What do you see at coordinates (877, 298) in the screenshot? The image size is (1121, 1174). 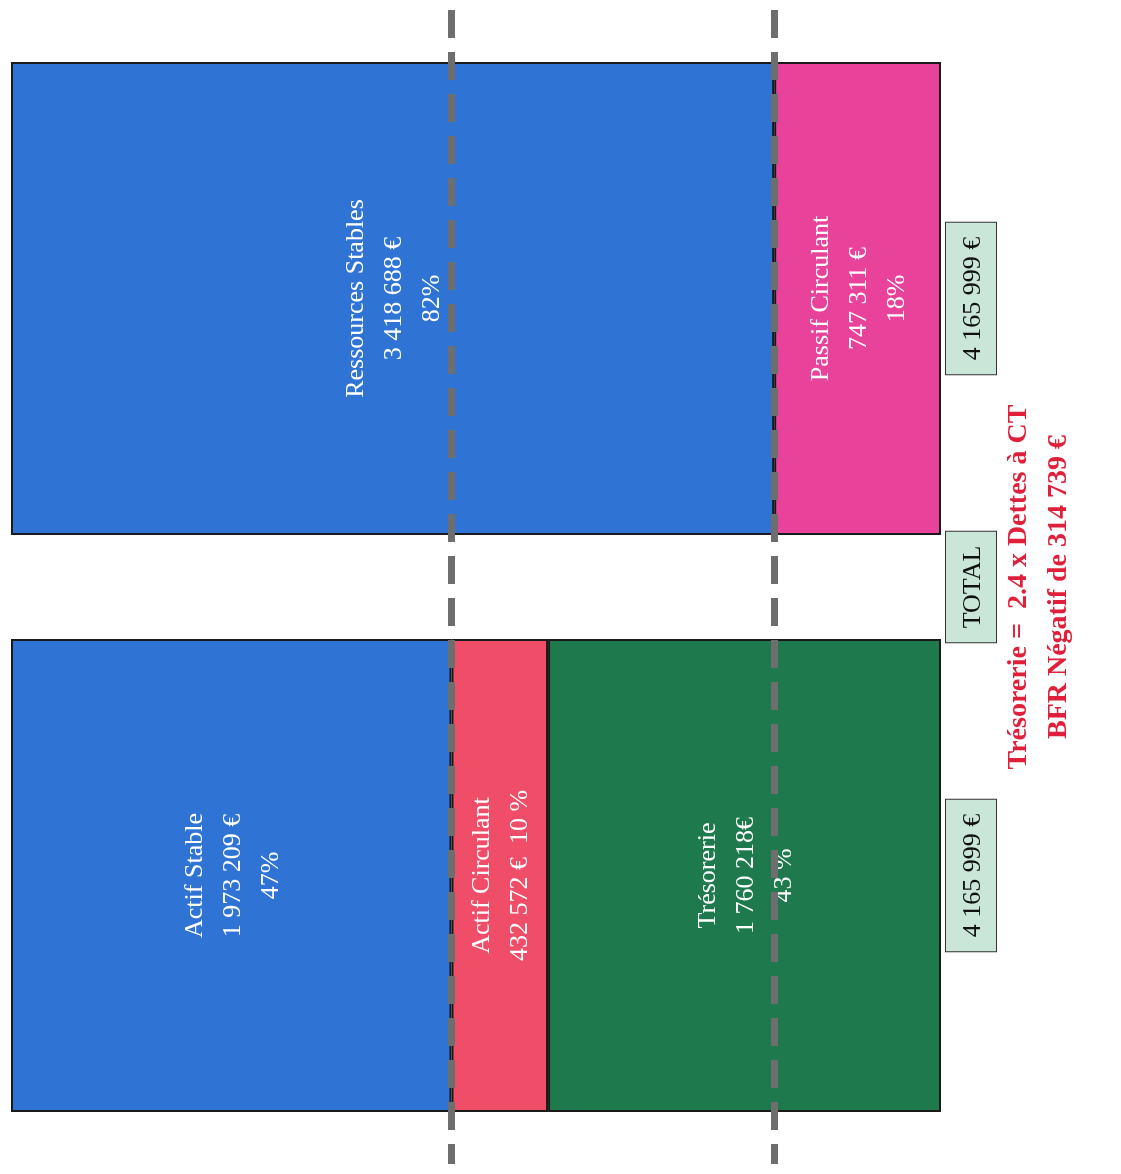 I see `data-label: 747 311 € 18%` at bounding box center [877, 298].